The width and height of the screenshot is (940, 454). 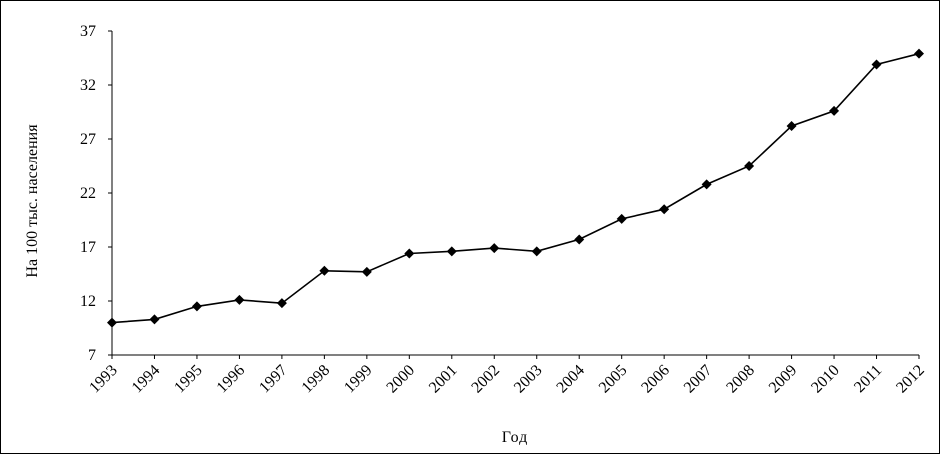 I want to click on x-tick-label: 2004, so click(x=570, y=379).